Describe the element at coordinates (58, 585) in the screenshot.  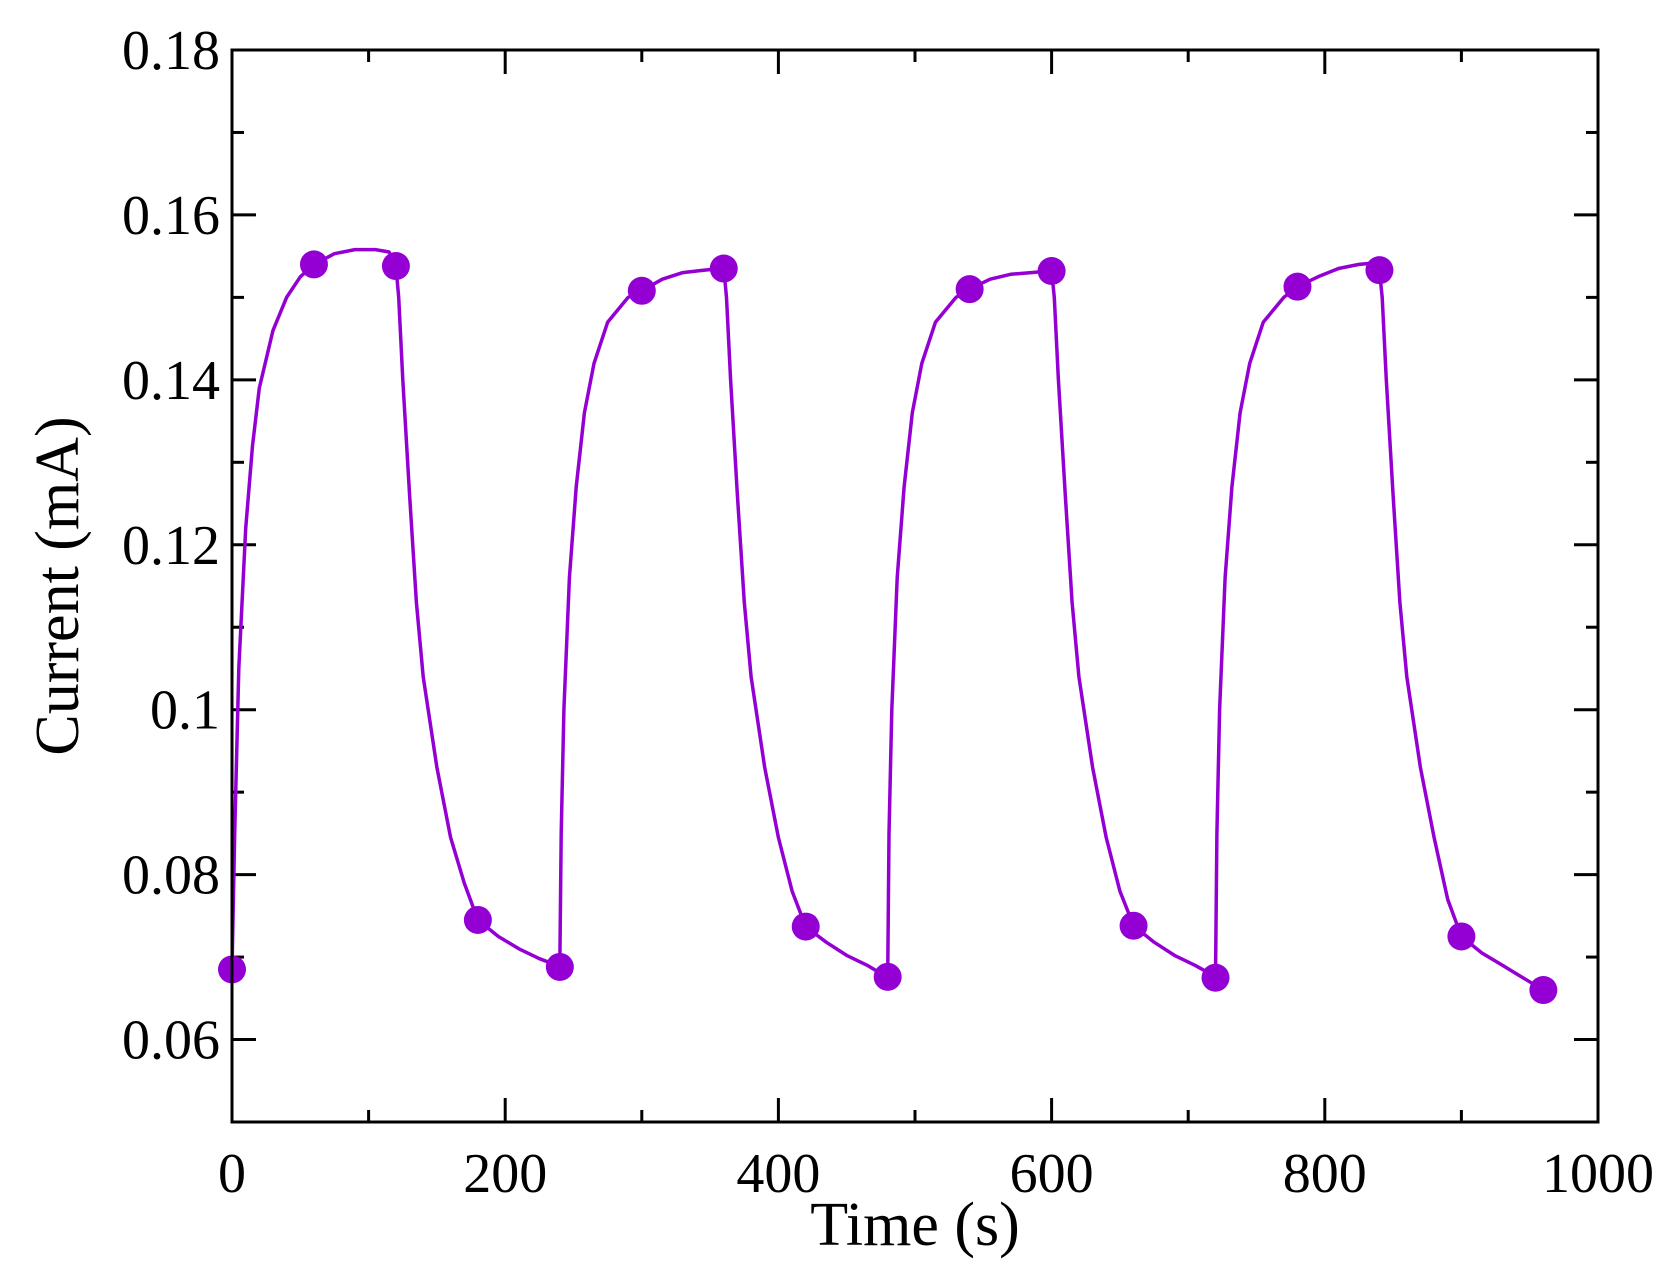
I see `y-axis-title: Current (mA)` at that location.